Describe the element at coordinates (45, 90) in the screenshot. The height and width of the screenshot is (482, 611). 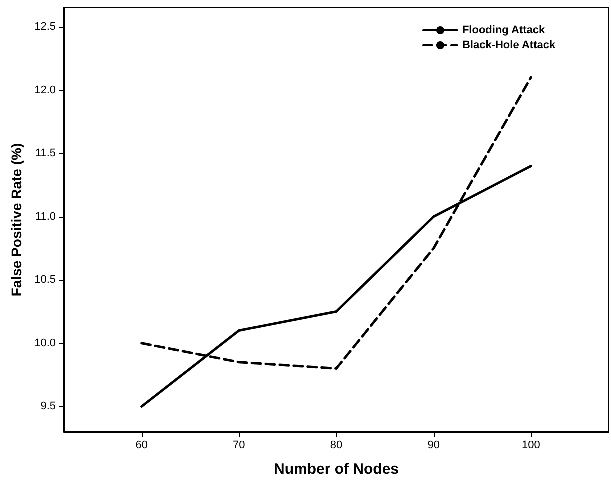
I see `y-tick-label: 12.0` at that location.